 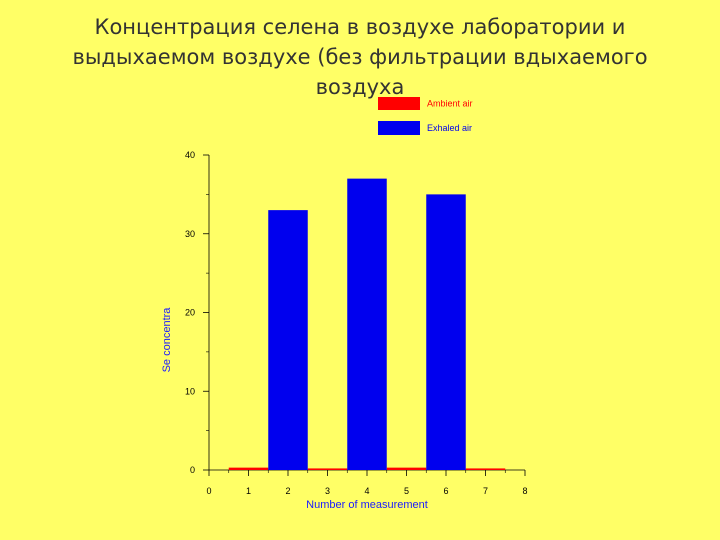 What do you see at coordinates (449, 128) in the screenshot?
I see `legend-label: Exhaled air` at bounding box center [449, 128].